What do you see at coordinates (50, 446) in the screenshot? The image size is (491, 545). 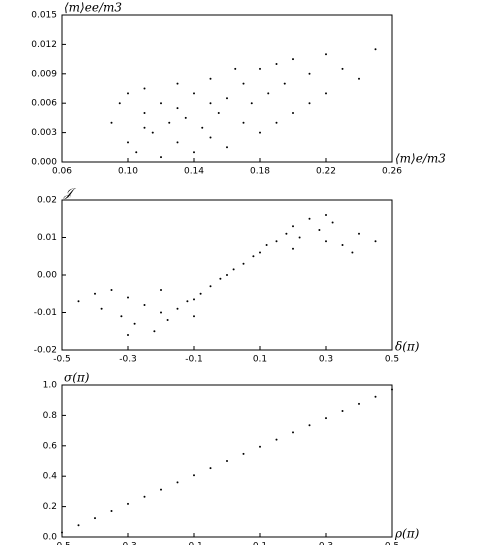 I see `y-tick-label: 0.6` at bounding box center [50, 446].